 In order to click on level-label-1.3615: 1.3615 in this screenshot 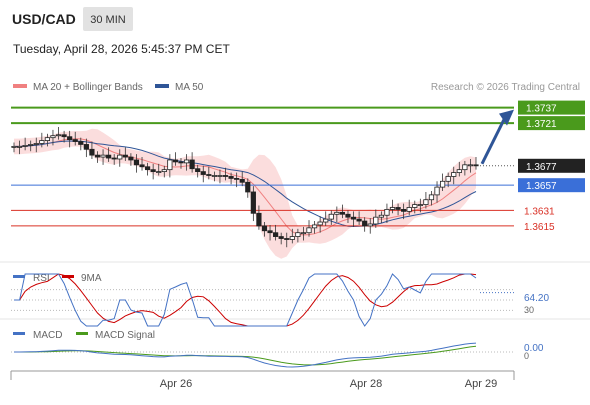, I will do `click(539, 227)`.